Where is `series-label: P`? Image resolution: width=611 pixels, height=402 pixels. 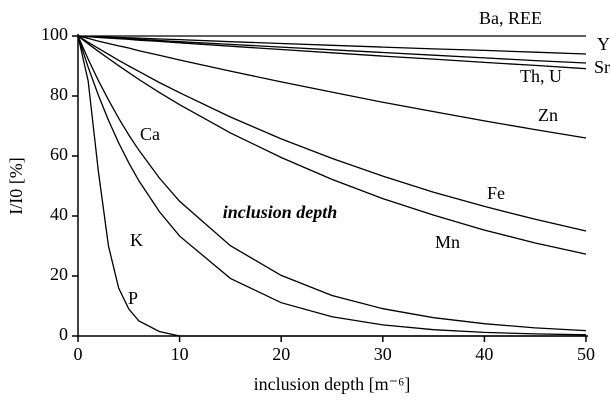
series-label: P is located at coordinates (133, 298).